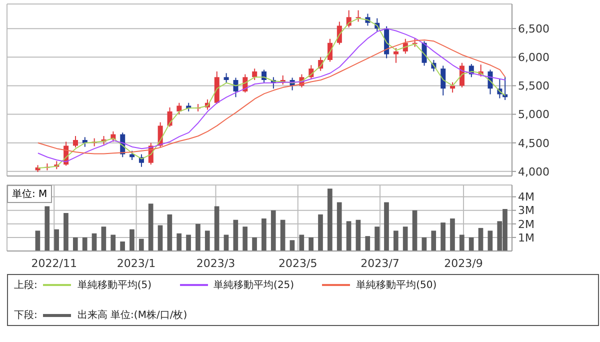 The width and height of the screenshot is (600, 342). I want to click on y-tick-label: 2M, so click(526, 224).